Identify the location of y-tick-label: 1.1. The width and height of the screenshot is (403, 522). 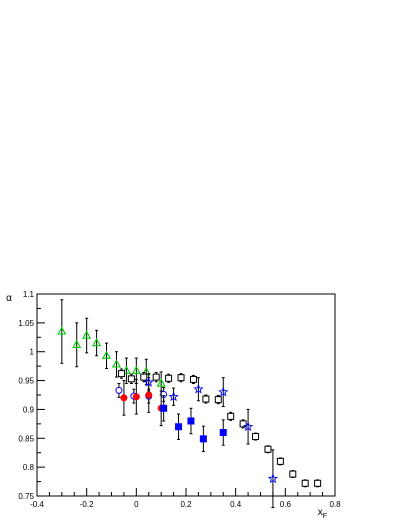
(29, 294).